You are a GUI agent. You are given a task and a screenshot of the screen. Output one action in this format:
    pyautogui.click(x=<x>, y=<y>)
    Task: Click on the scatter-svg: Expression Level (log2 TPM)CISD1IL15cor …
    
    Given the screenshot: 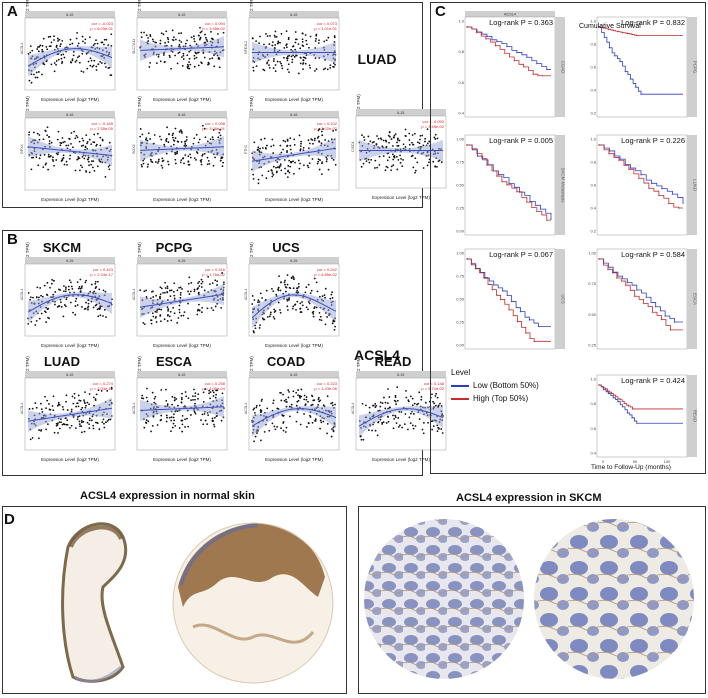 What is the action you would take?
    pyautogui.click(x=399, y=147)
    